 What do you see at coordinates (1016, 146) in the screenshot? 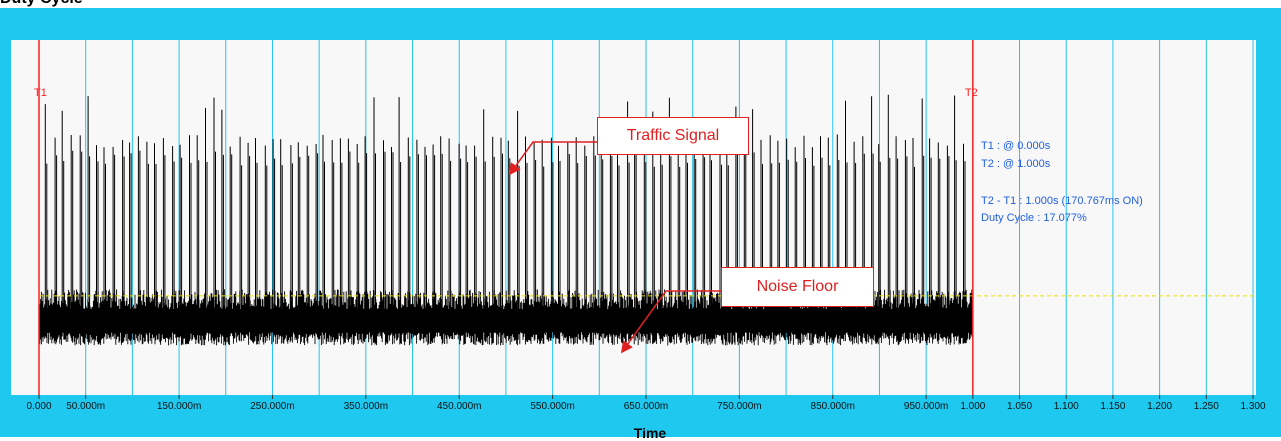
I see `readout-t1: T1 : @ 0.000s` at bounding box center [1016, 146].